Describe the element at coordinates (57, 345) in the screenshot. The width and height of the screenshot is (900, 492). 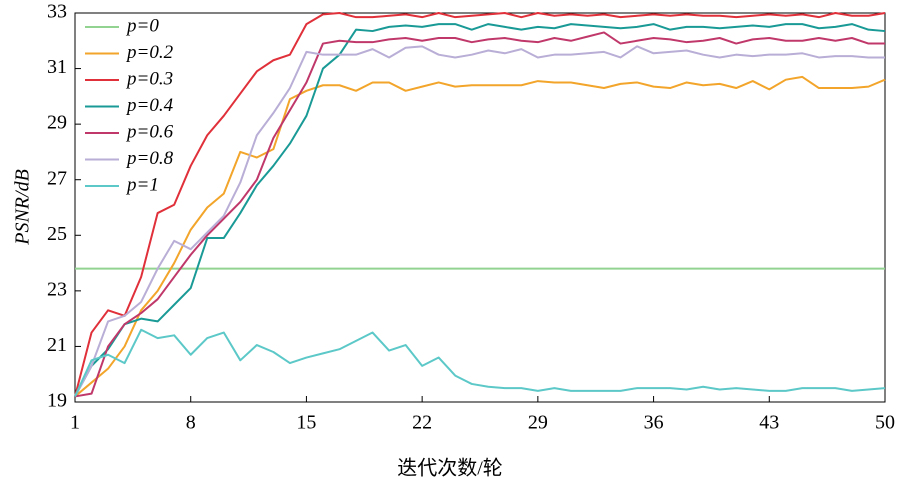
I see `y-tick-label: 21` at that location.